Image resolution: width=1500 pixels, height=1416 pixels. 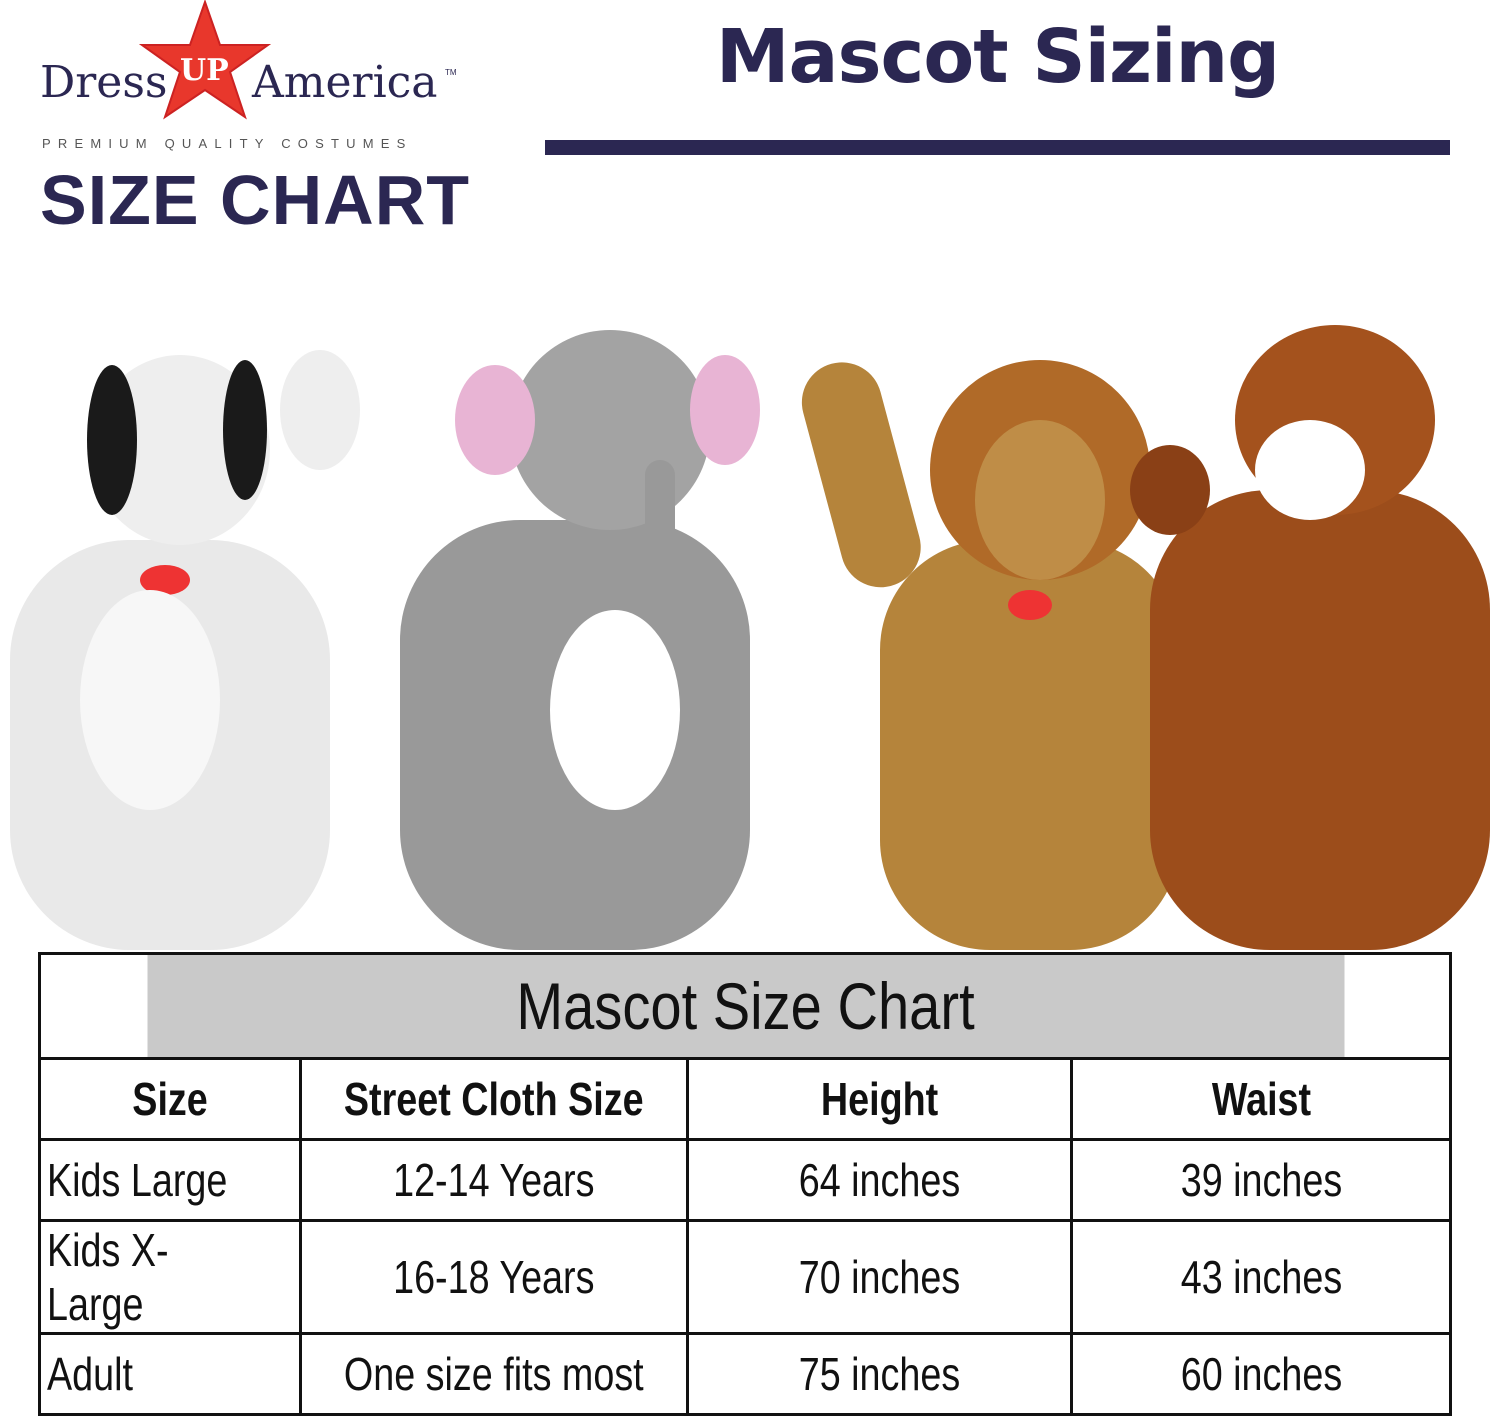 I want to click on cell-street-size: 12-14 Years, so click(x=494, y=1180).